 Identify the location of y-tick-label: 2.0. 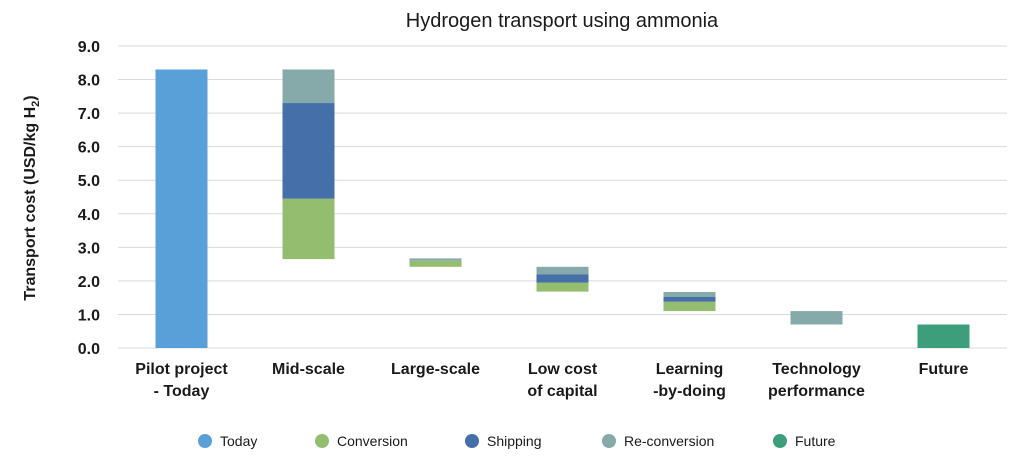
(89, 282).